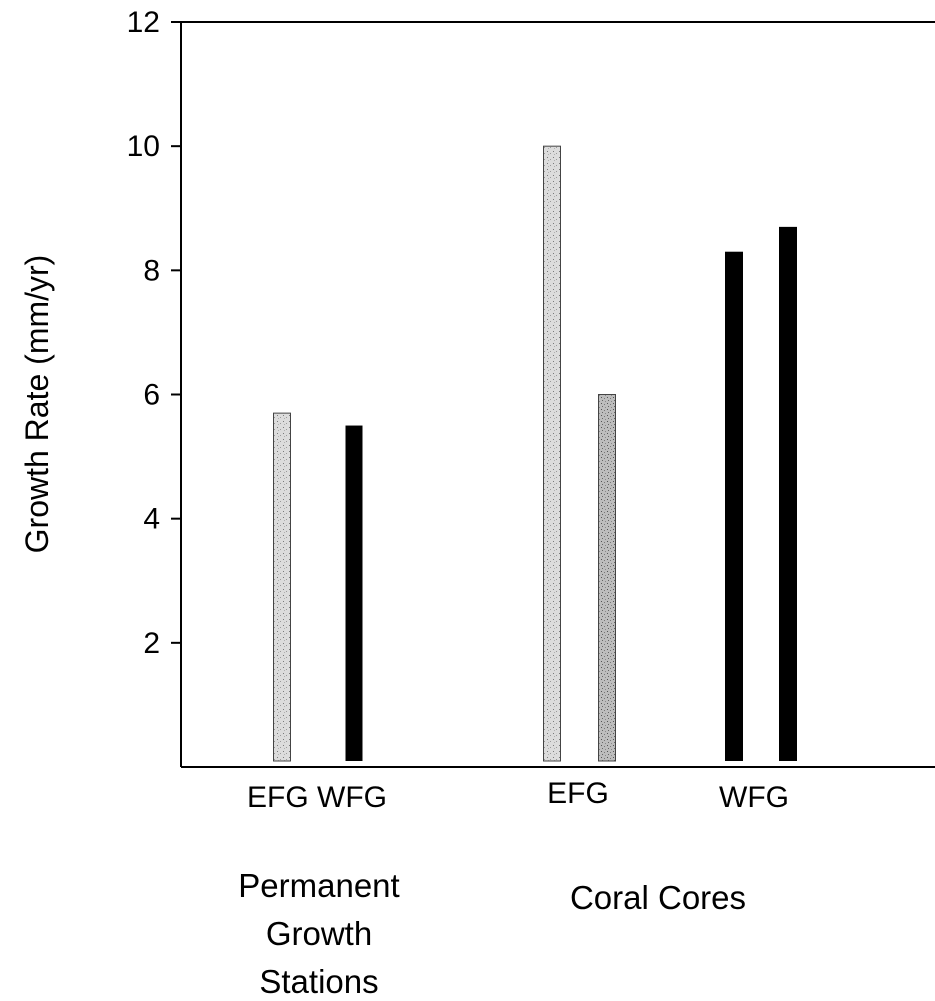 This screenshot has width=935, height=1001. I want to click on y-axis-title: Growth Rate (mm/yr), so click(37, 404).